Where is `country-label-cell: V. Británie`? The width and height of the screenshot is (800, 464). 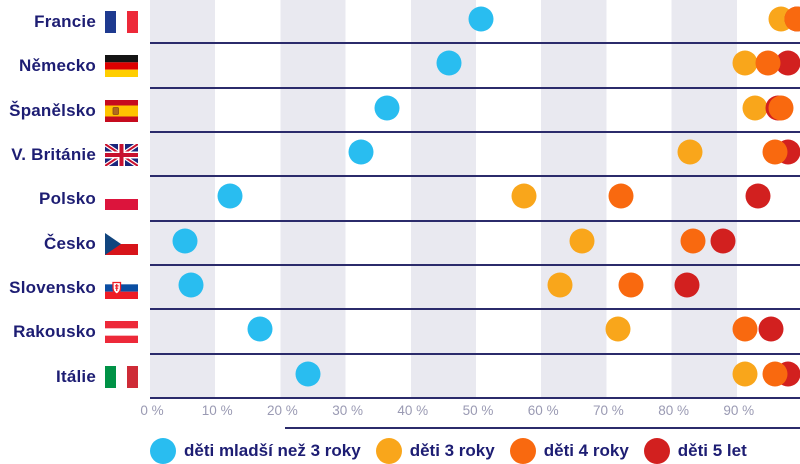
country-label-cell: V. Británie is located at coordinates (75, 155).